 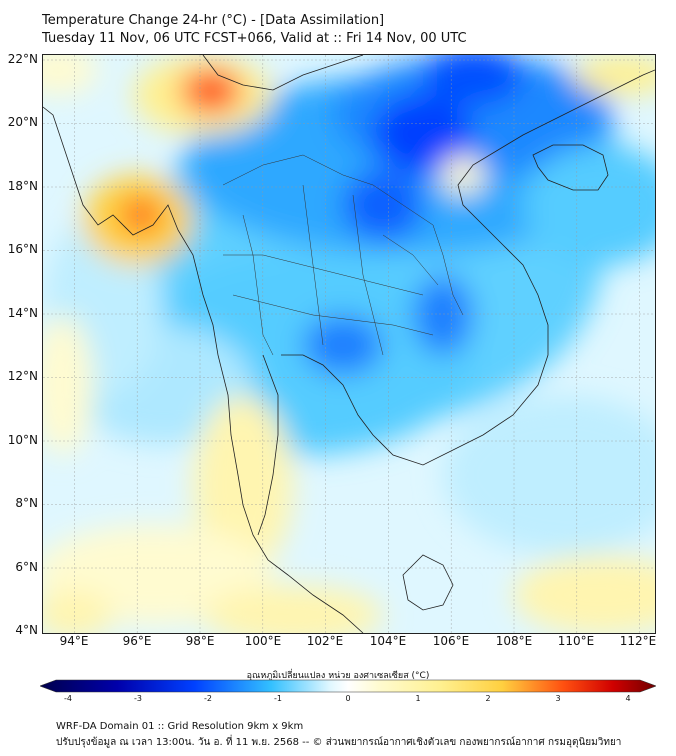 What do you see at coordinates (26, 503) in the screenshot?
I see `lat-label-8: 8°N` at bounding box center [26, 503].